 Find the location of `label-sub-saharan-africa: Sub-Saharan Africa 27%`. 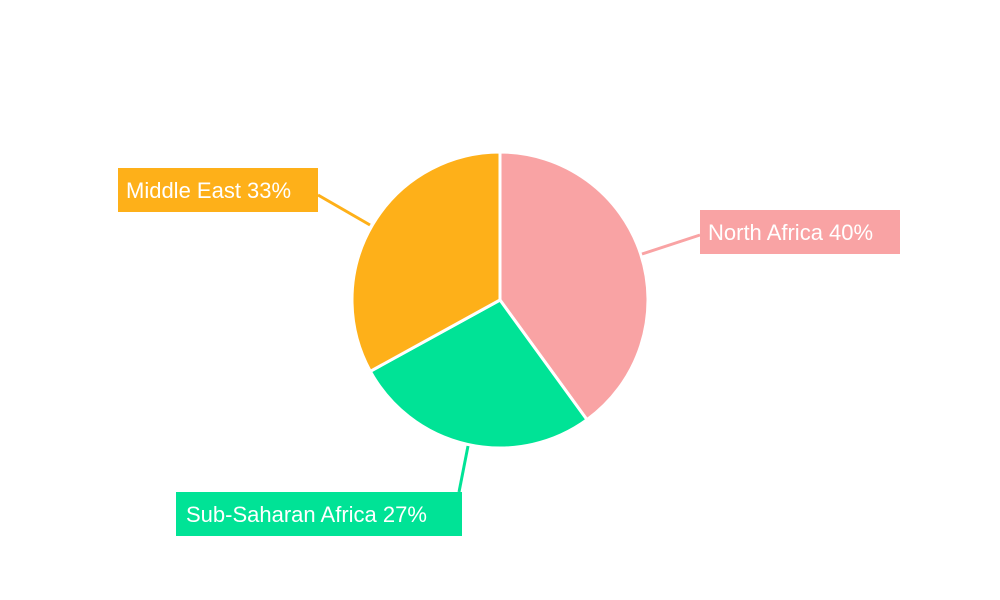

label-sub-saharan-africa: Sub-Saharan Africa 27% is located at coordinates (323, 490).